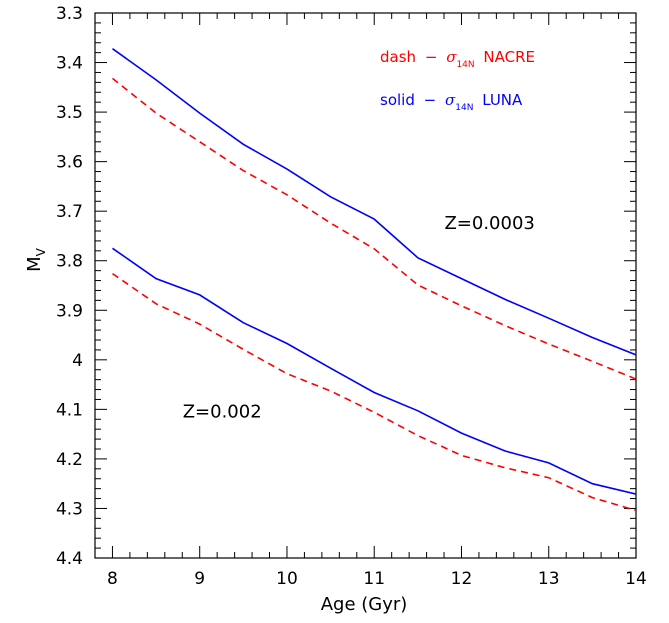  Describe the element at coordinates (69, 113) in the screenshot. I see `y-tick-label: 3.5` at that location.